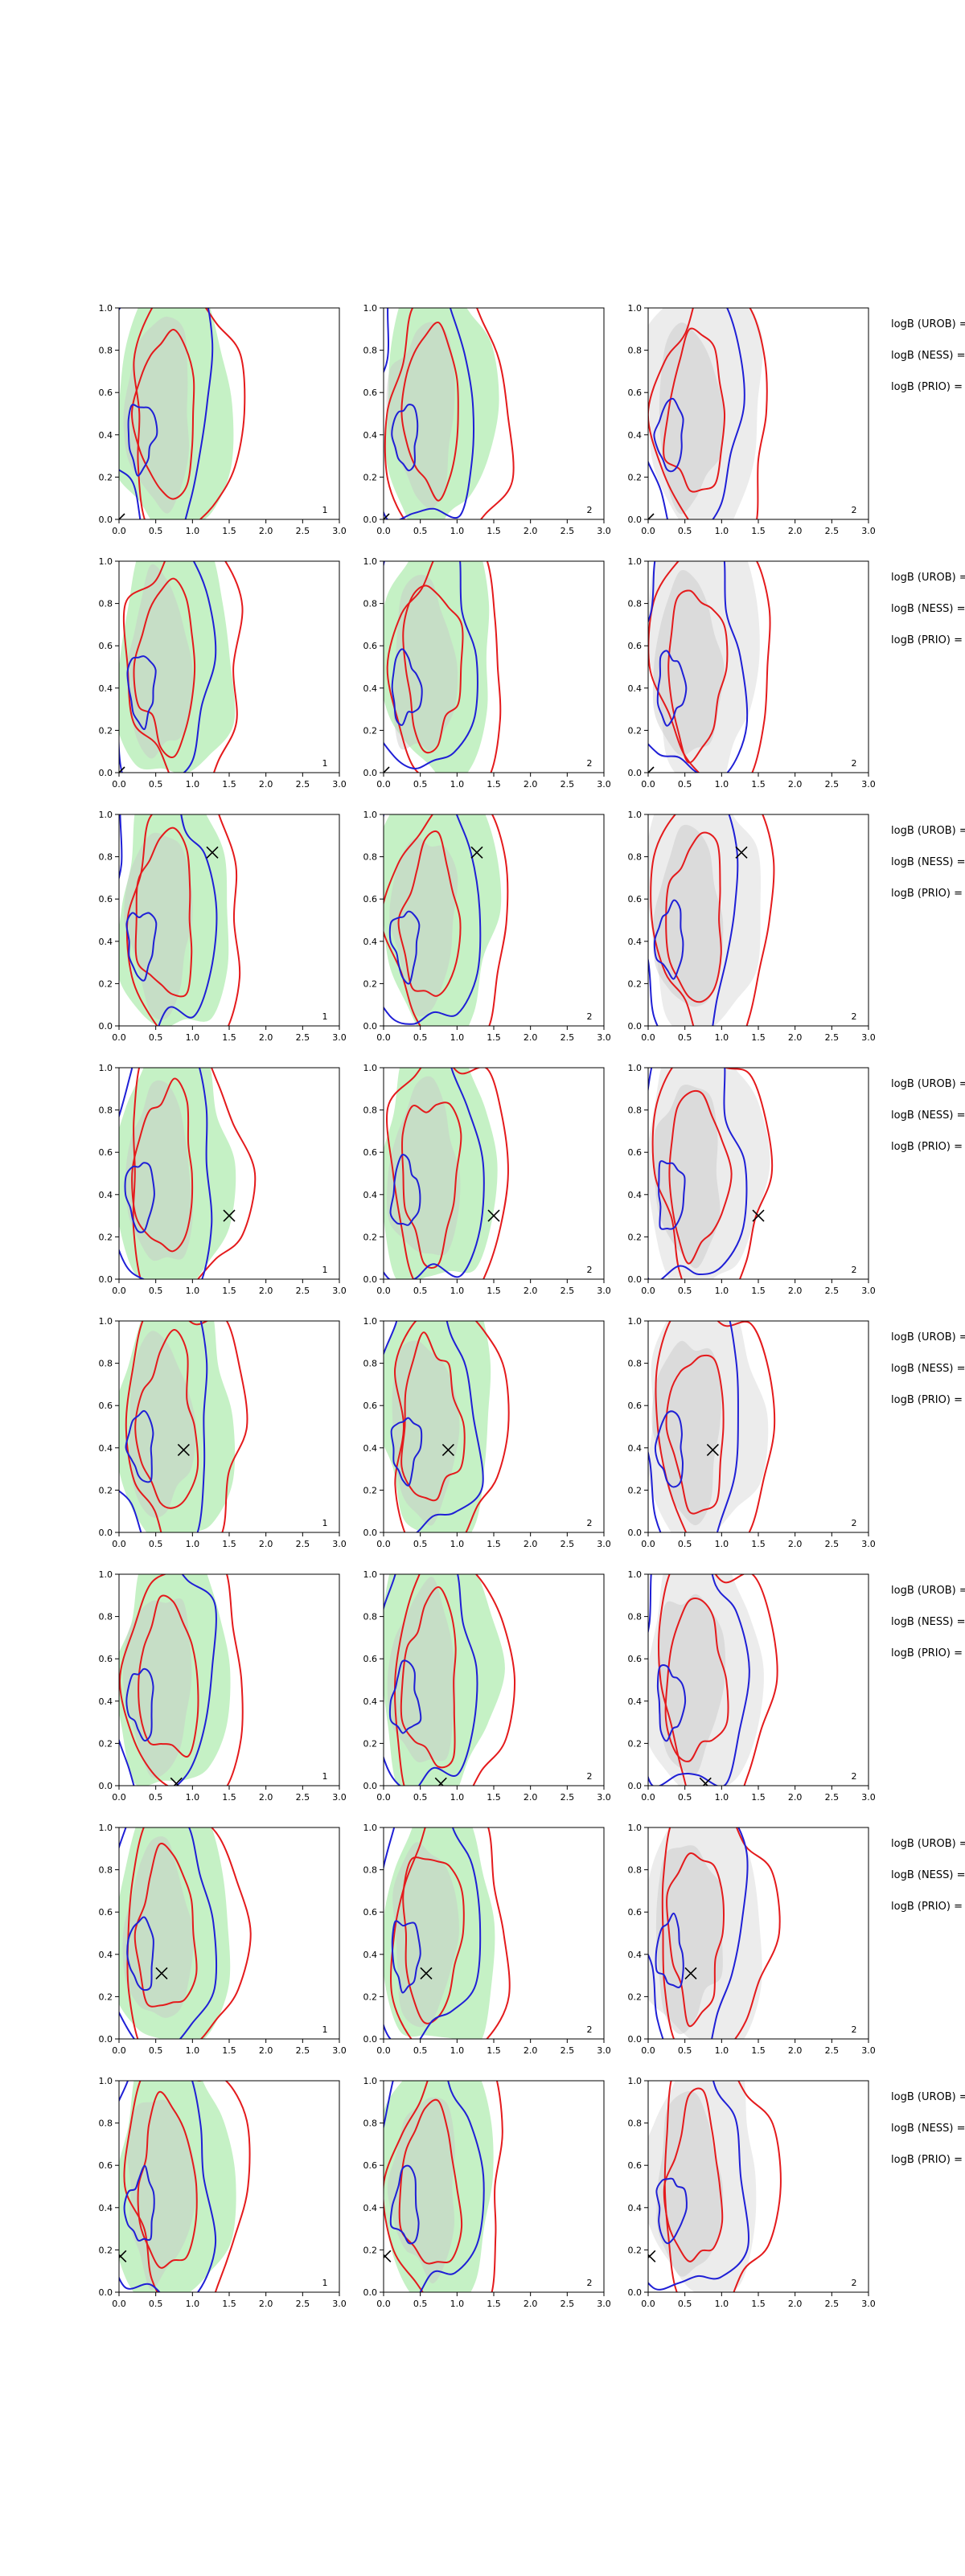  Describe the element at coordinates (162, 2195) in the screenshot. I see `density-fill-inner` at that location.